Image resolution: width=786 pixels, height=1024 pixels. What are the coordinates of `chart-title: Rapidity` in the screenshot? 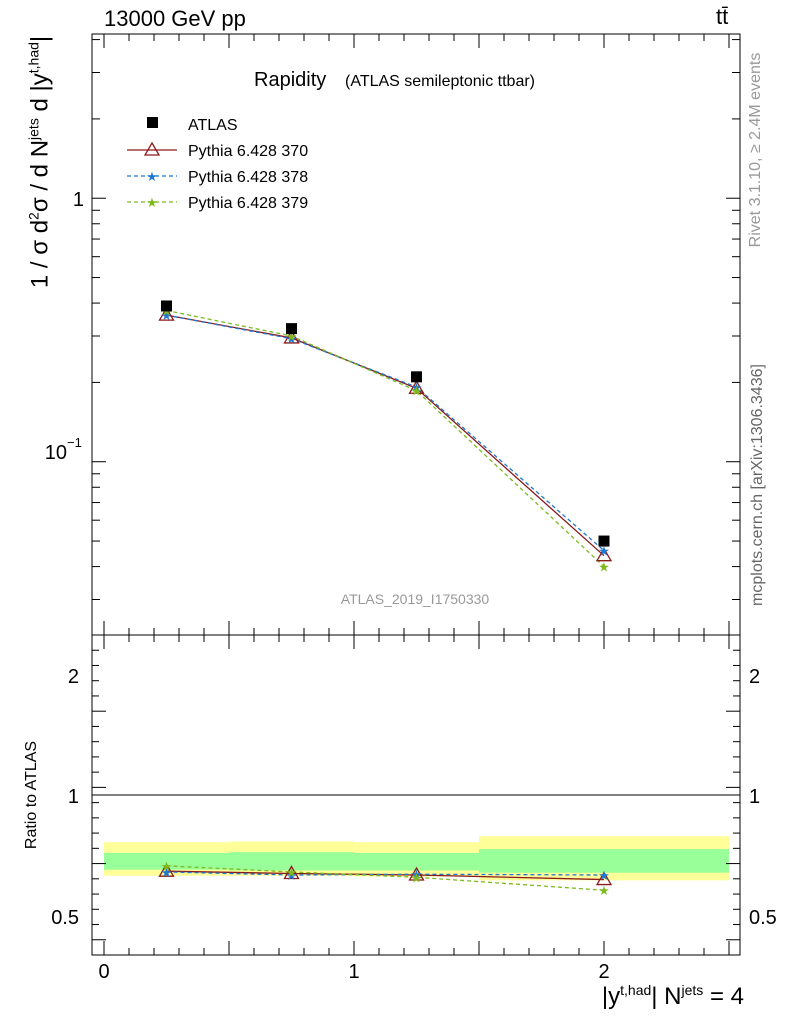 It's located at (290, 80).